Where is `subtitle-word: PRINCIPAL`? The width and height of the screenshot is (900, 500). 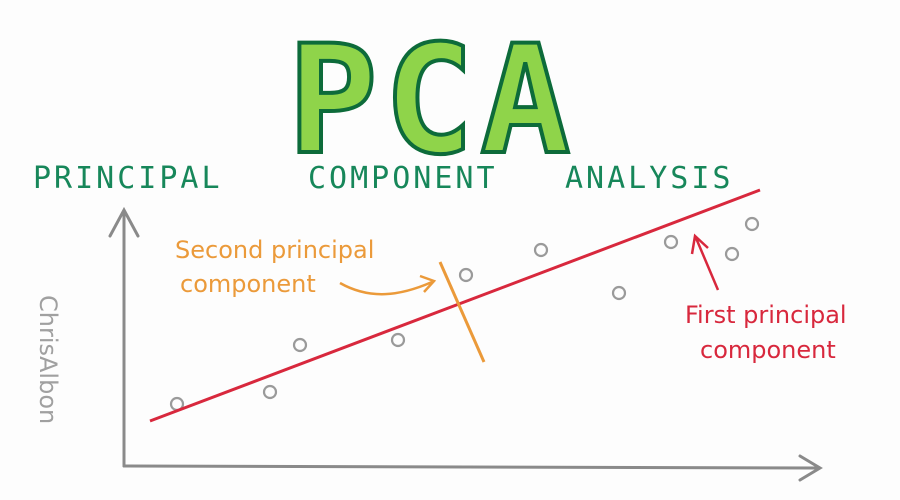
subtitle-word: PRINCIPAL is located at coordinates (128, 178).